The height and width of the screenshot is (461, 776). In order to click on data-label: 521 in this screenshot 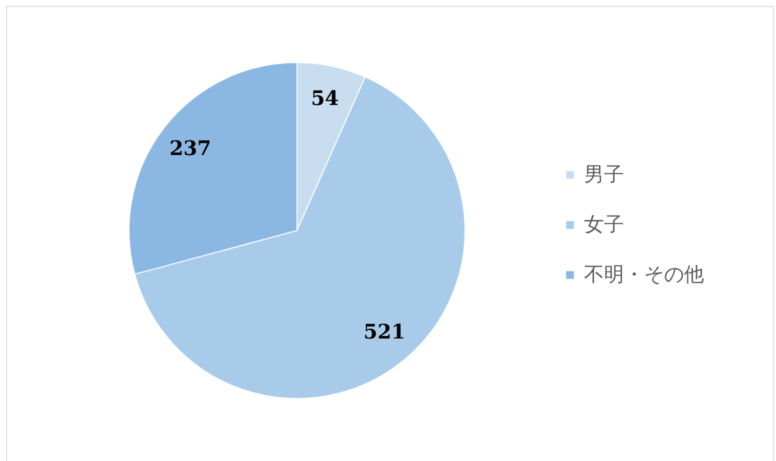, I will do `click(385, 332)`.